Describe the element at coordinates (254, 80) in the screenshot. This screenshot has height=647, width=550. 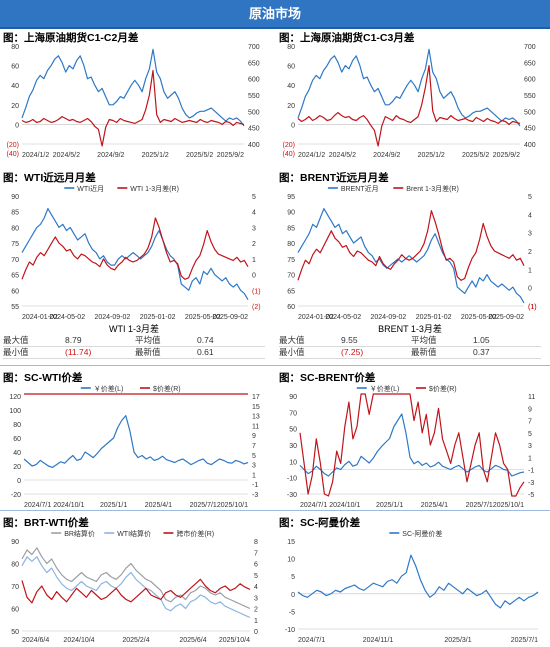
I see `y-tick-label-right: 600` at that location.